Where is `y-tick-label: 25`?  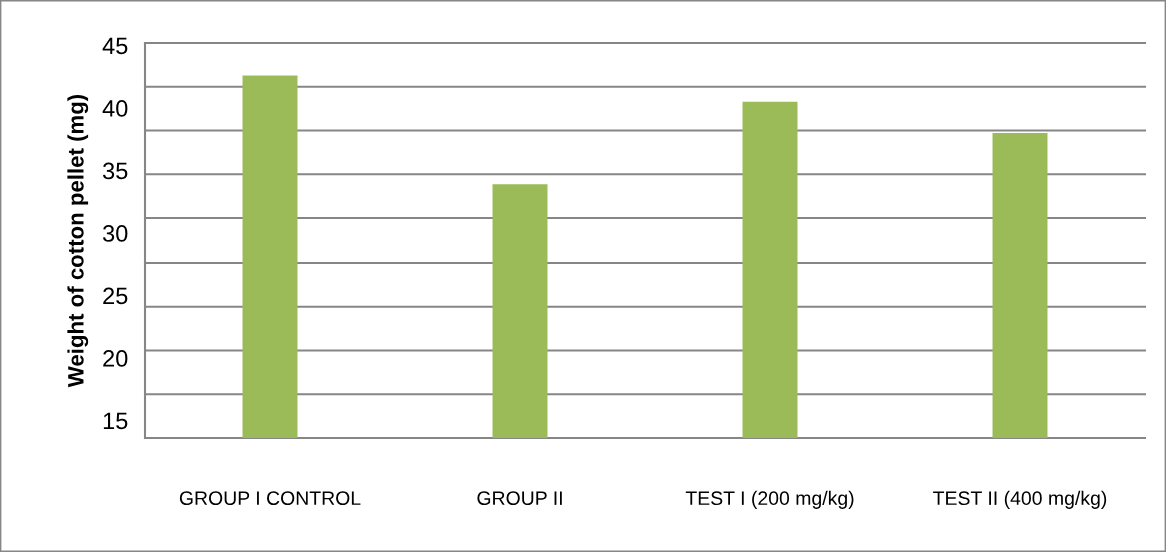
y-tick-label: 25 is located at coordinates (115, 296).